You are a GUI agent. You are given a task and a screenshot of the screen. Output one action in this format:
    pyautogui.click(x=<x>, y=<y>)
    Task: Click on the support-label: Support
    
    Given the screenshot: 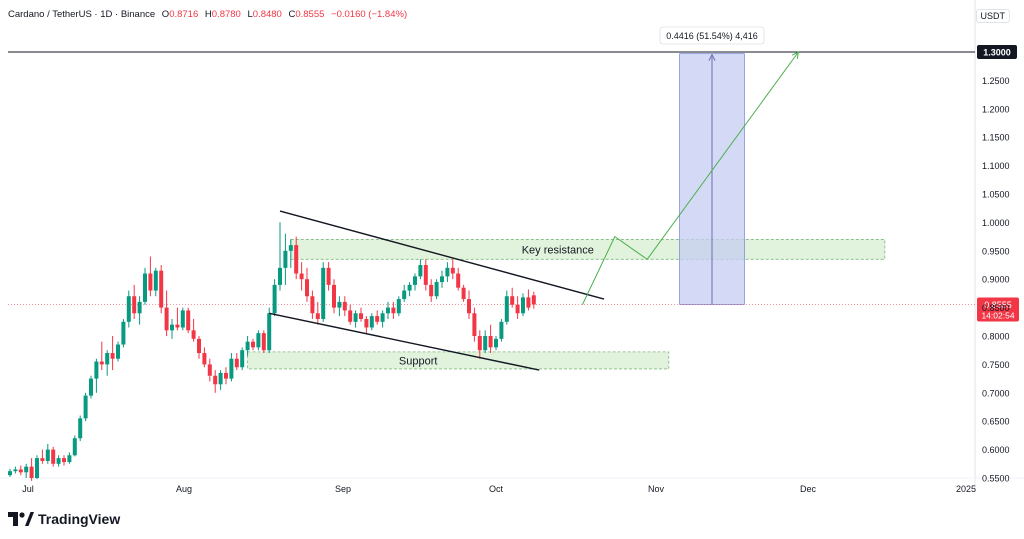 What is the action you would take?
    pyautogui.click(x=418, y=361)
    